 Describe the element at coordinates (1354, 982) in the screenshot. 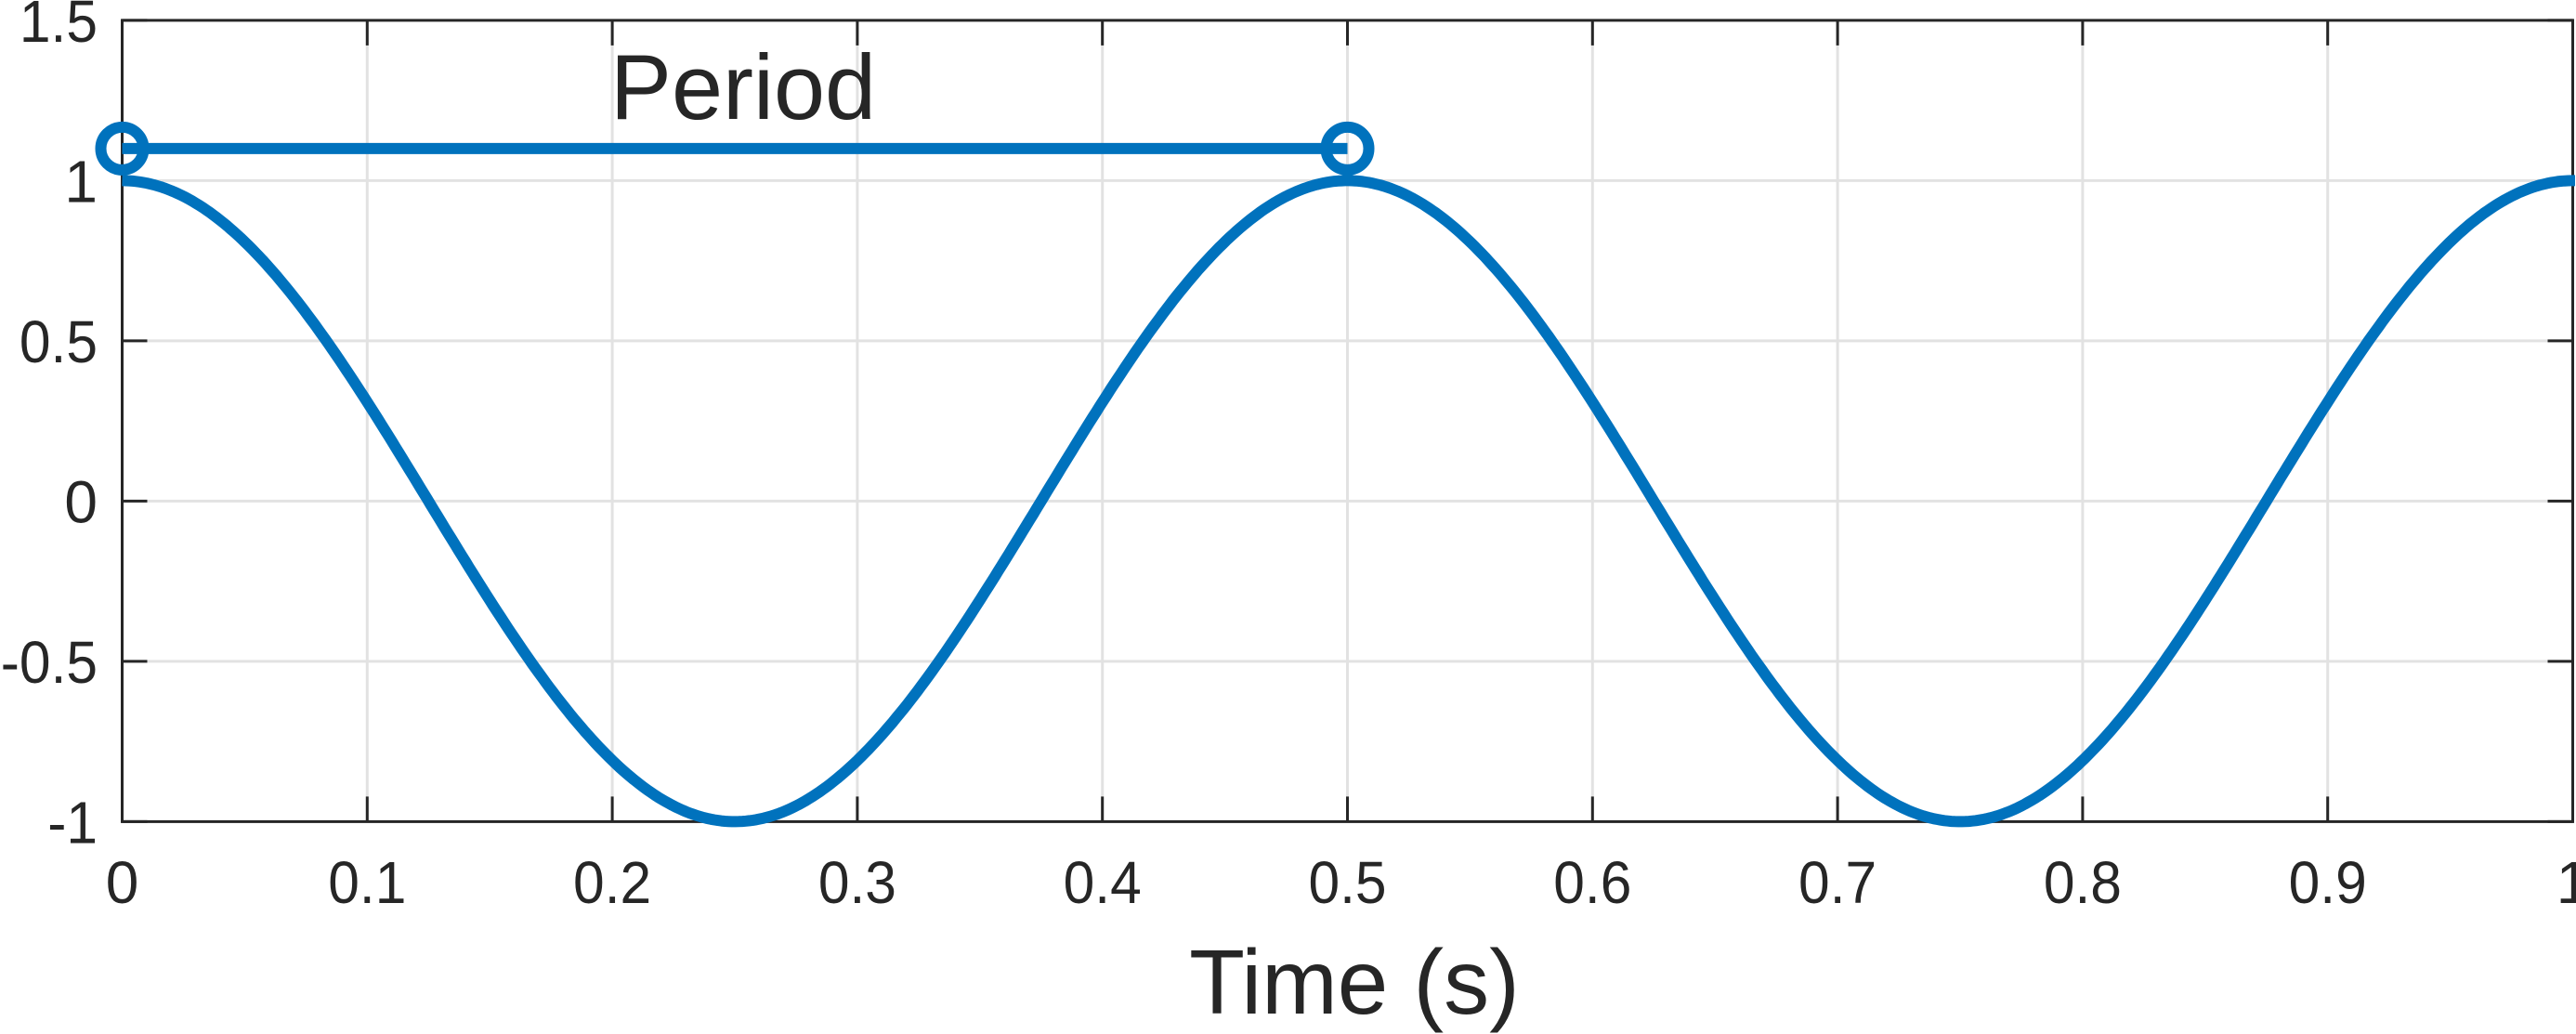

I see `svg-text: Time (s)` at that location.